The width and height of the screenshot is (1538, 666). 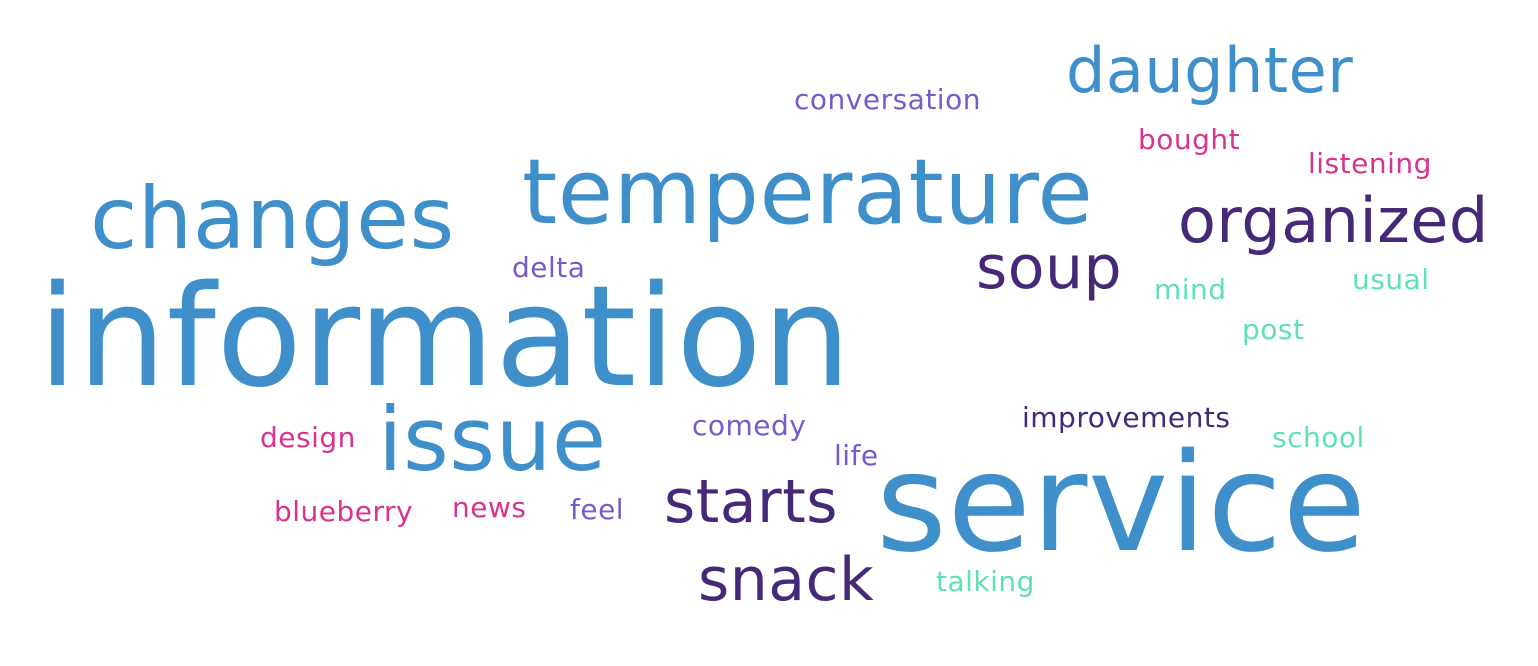 I want to click on word-mind: mind, so click(x=1190, y=289).